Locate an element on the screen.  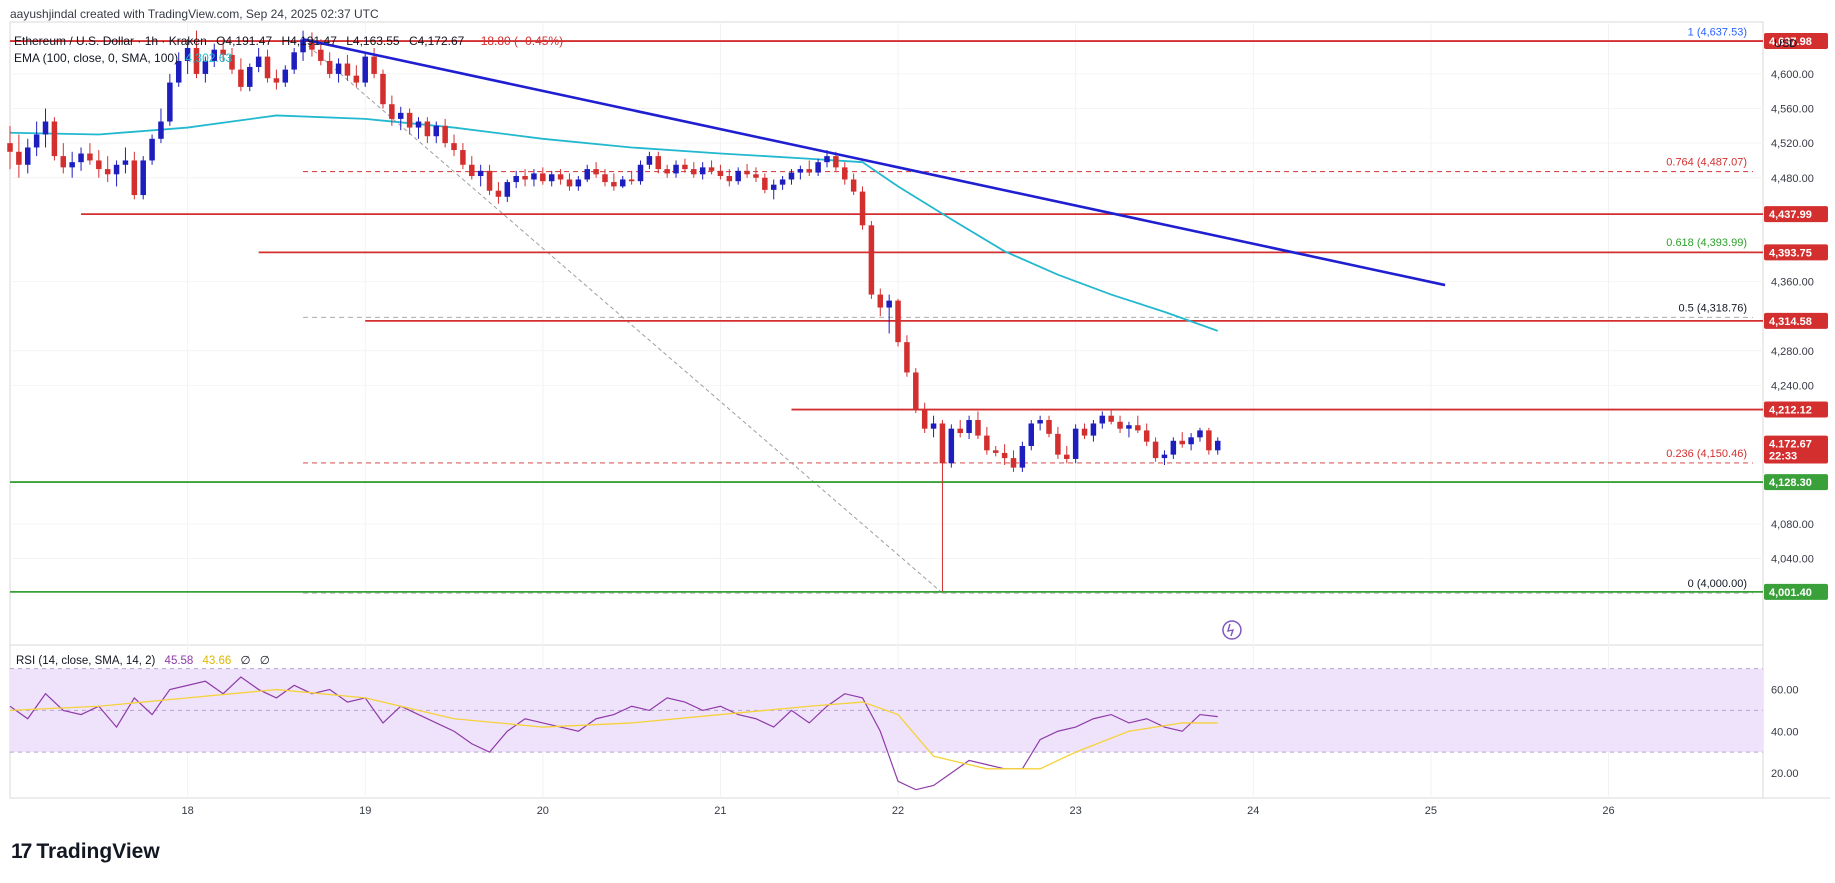
price-label-text: 4,314.58 is located at coordinates (1790, 322).